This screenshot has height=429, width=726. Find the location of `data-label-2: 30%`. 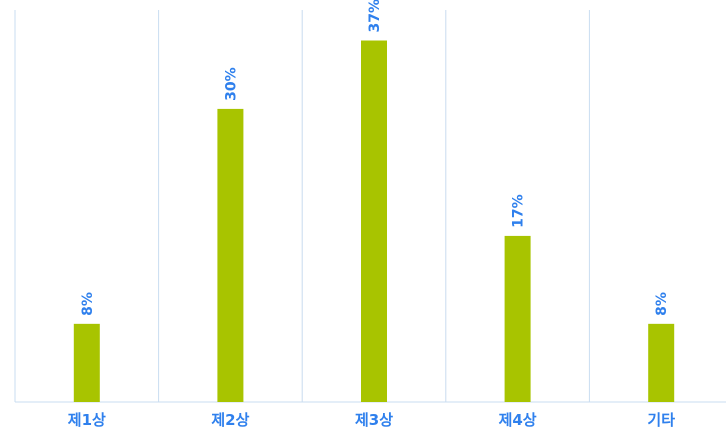

data-label-2: 30% is located at coordinates (231, 84).